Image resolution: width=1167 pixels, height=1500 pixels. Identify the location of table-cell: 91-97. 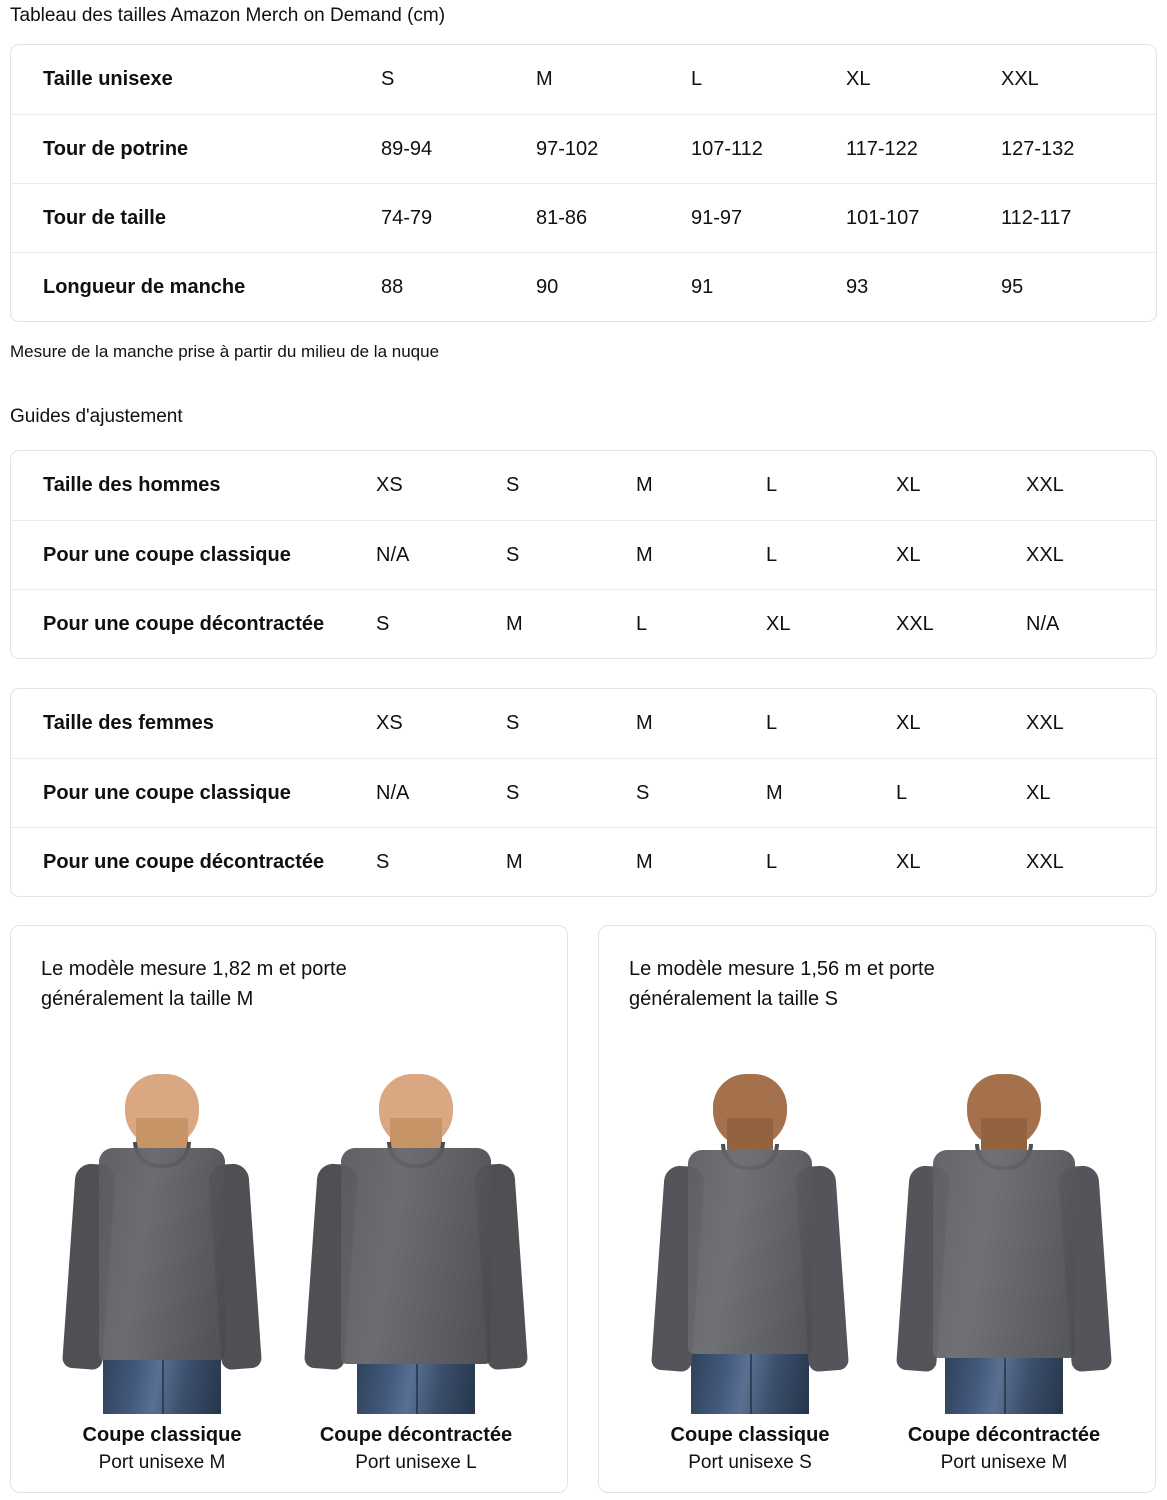
(717, 217).